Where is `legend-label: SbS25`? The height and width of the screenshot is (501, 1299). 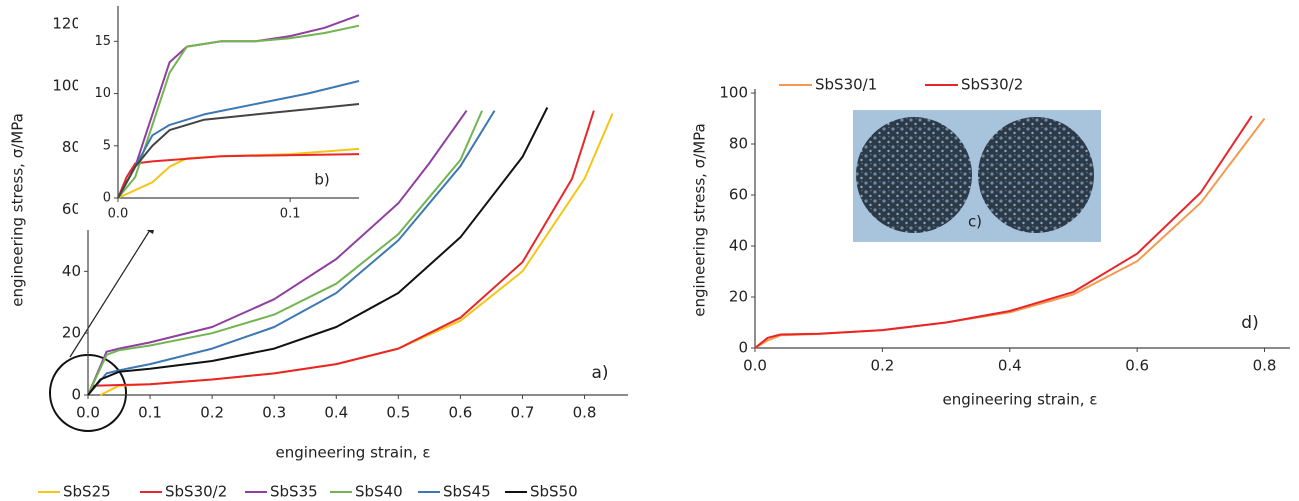
legend-label: SbS25 is located at coordinates (87, 492).